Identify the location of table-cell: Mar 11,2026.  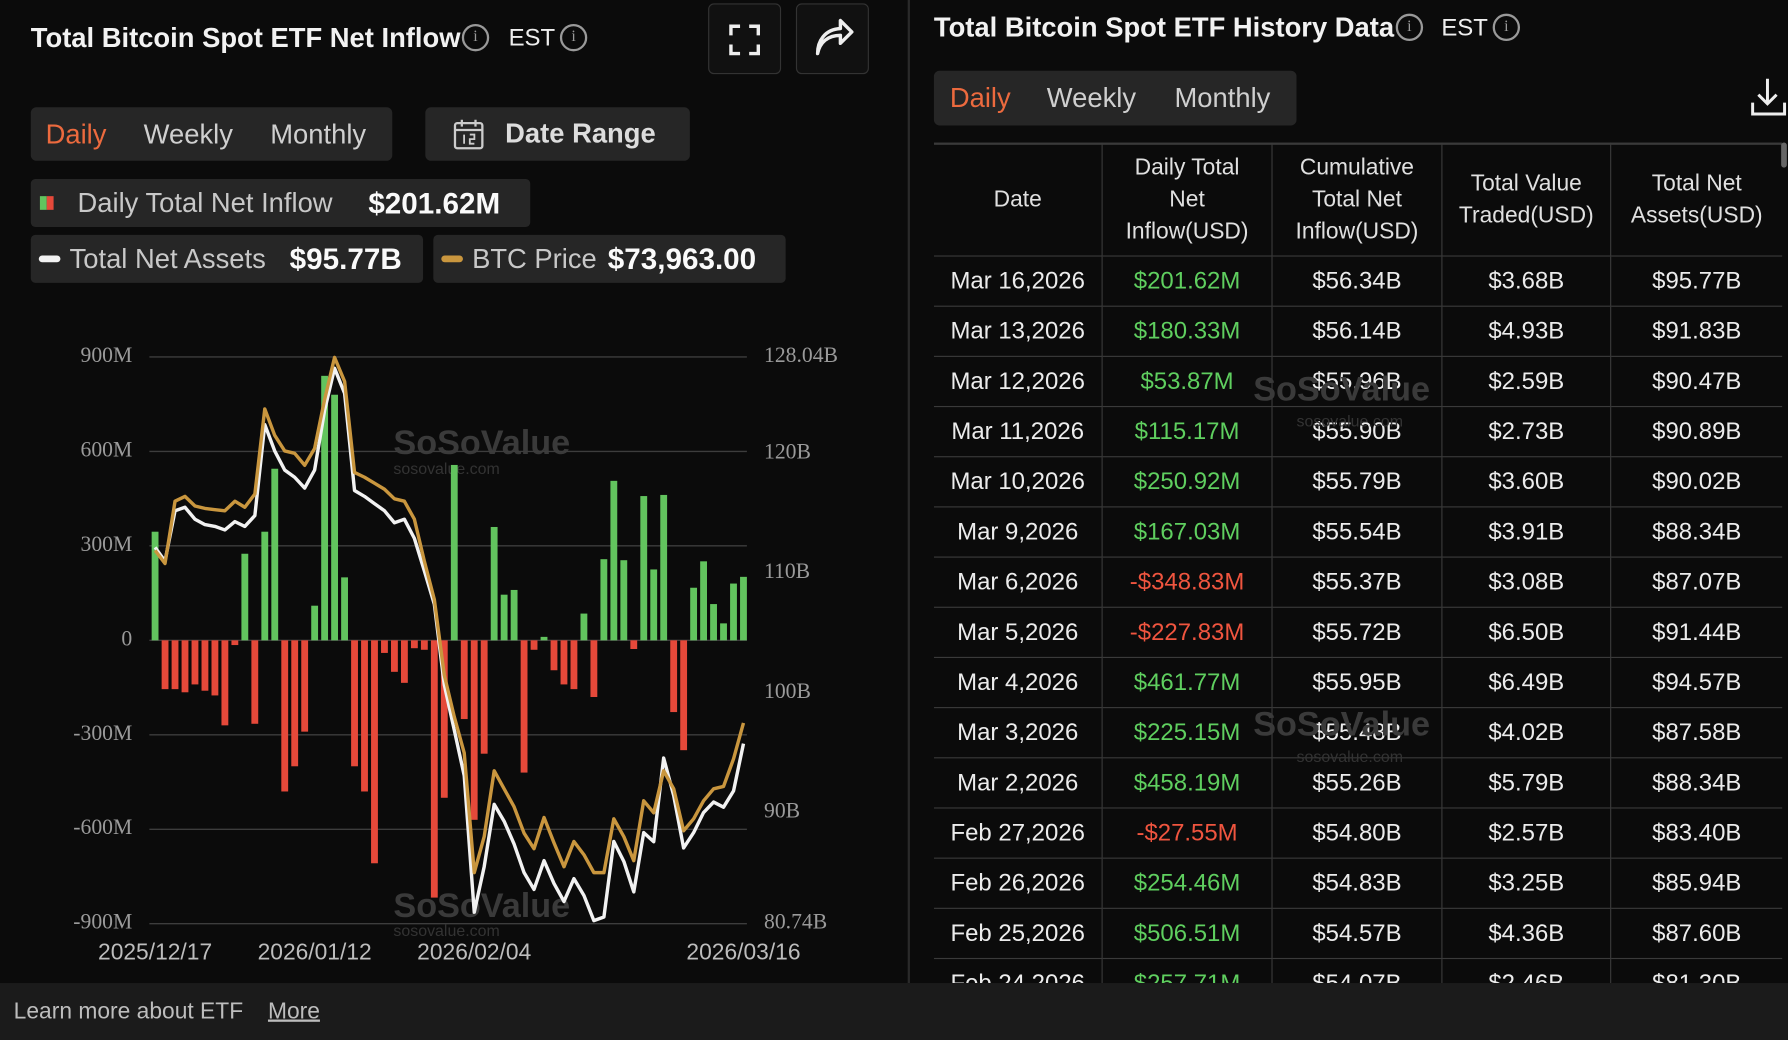
(1018, 432).